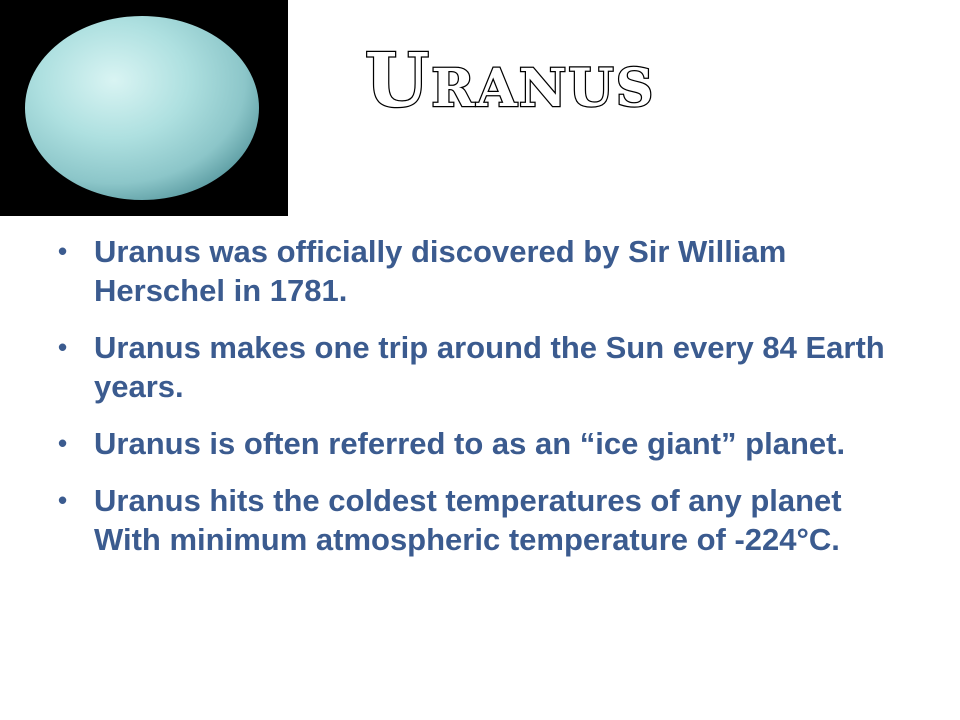  I want to click on planet-disc, so click(142, 108).